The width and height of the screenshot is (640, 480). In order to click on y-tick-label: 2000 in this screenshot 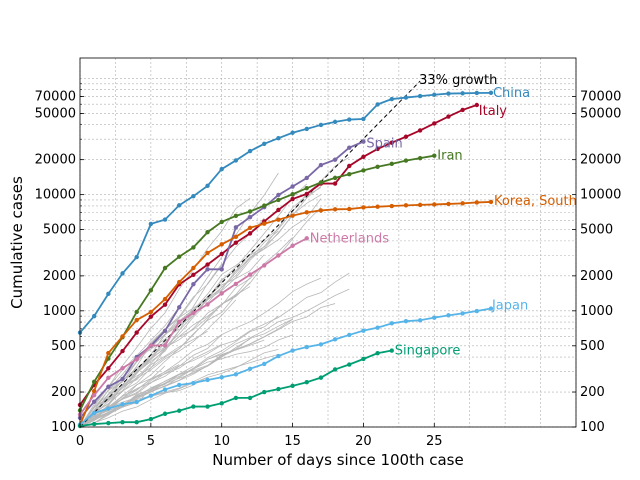, I will do `click(59, 276)`.